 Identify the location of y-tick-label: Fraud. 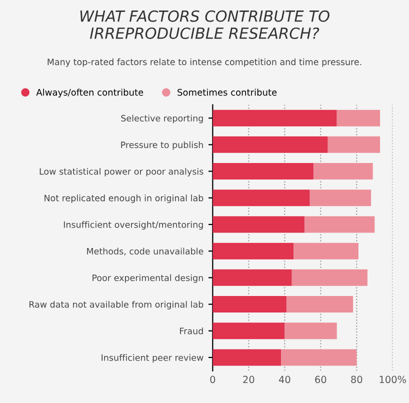
(191, 331).